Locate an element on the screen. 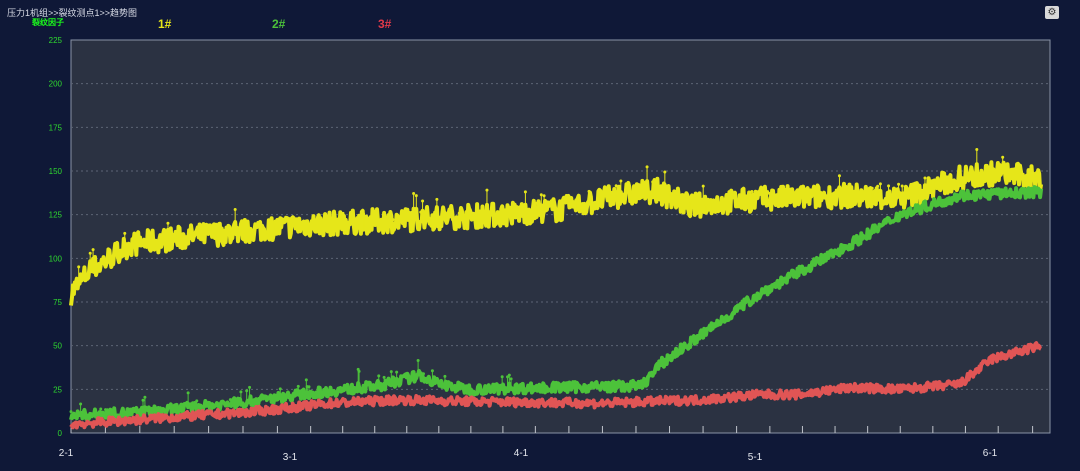  y-tick-label: 225 is located at coordinates (56, 40).